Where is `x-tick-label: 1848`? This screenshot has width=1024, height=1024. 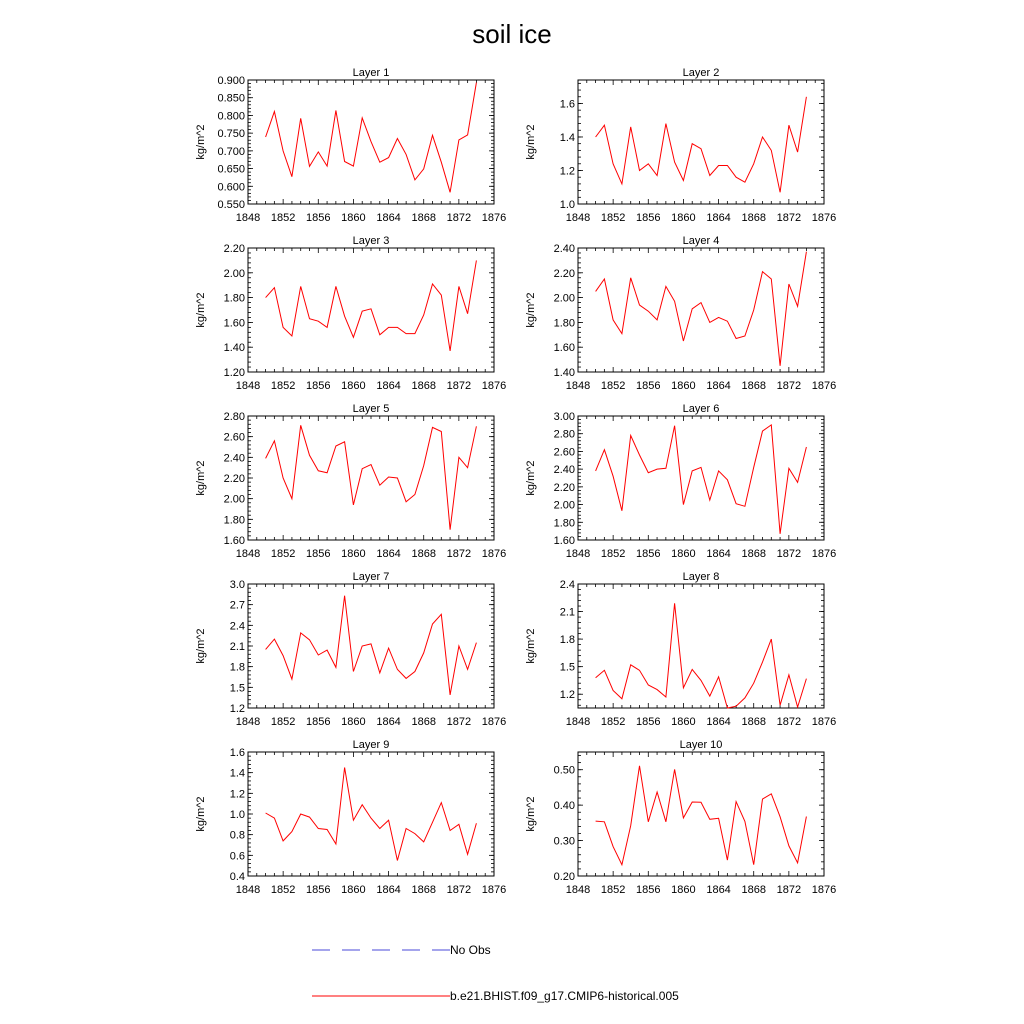
x-tick-label: 1848 is located at coordinates (248, 386).